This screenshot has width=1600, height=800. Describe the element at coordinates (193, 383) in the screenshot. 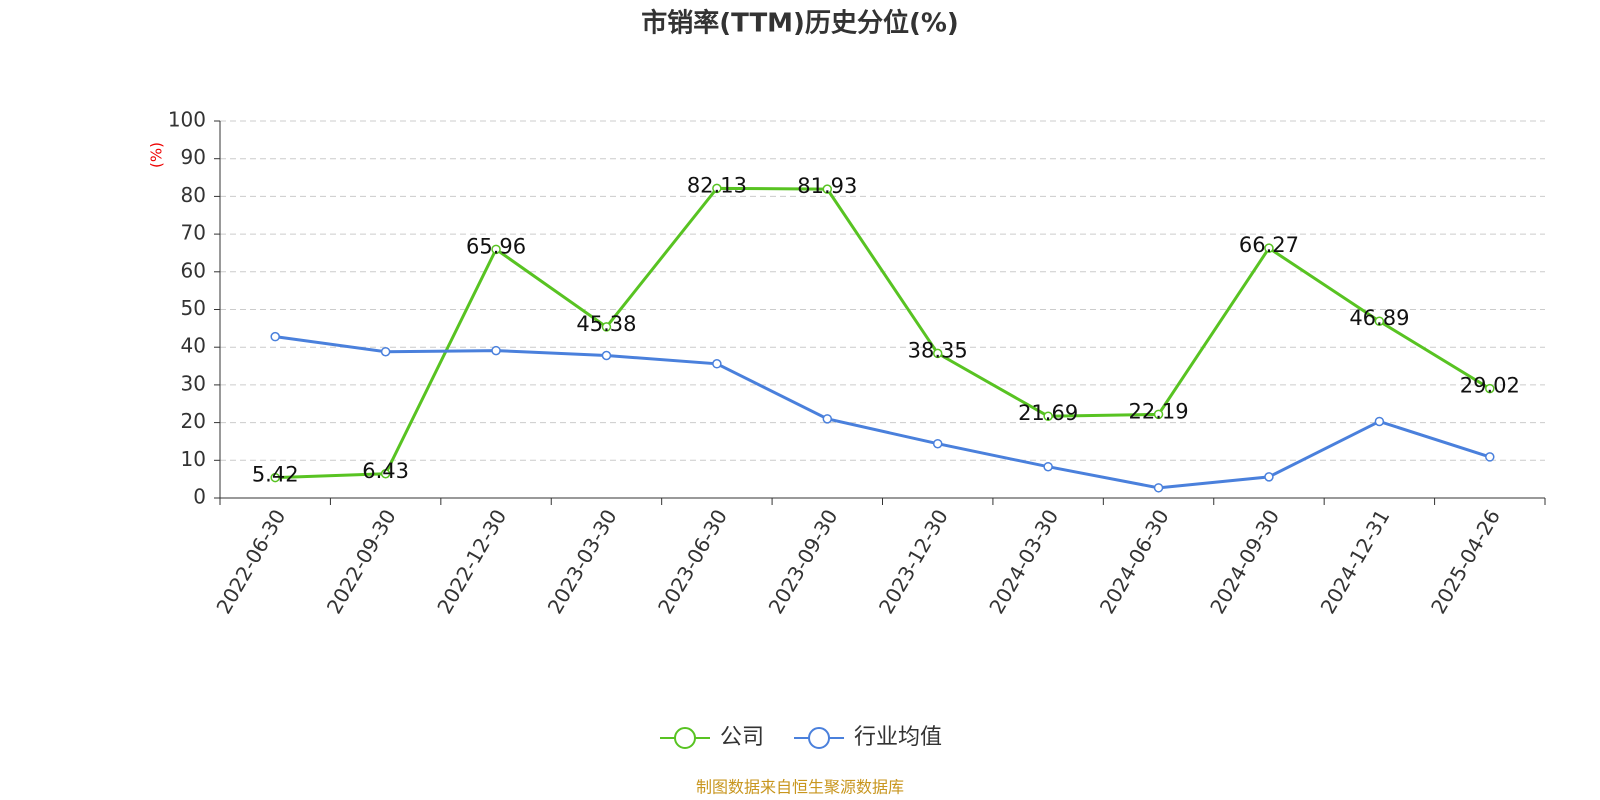

I see `y-tick-label: 30` at that location.